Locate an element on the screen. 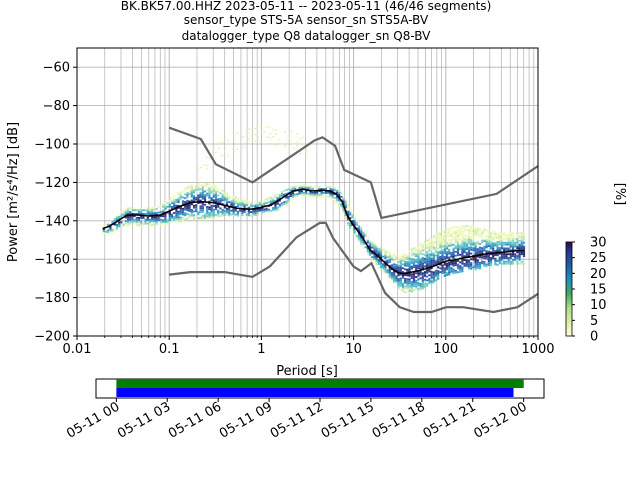 The image size is (640, 484). y-axis-label: Power [m²/s⁴/Hz] [dB] is located at coordinates (13, 192).